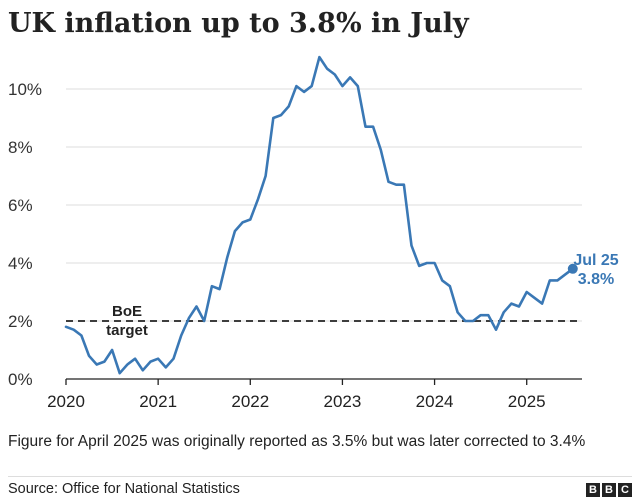 This screenshot has width=640, height=500. I want to click on source-text: Source: Office for National Statistics, so click(124, 489).